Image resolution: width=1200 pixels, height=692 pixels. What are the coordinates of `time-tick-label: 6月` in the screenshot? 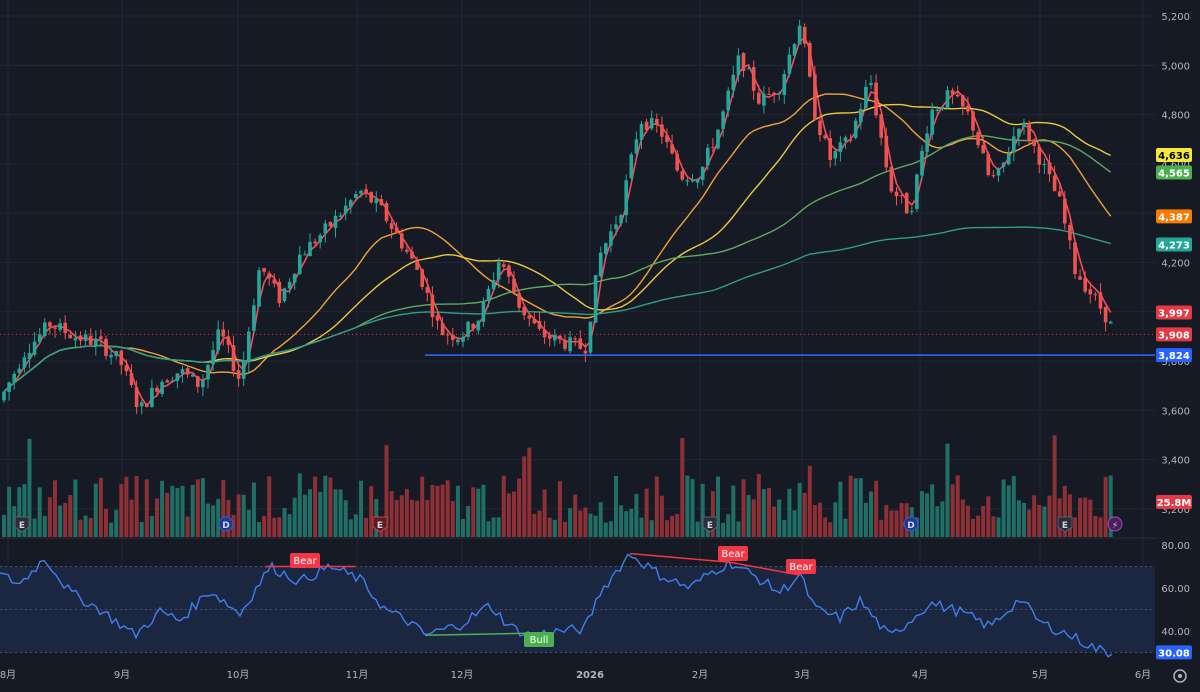 It's located at (1143, 675).